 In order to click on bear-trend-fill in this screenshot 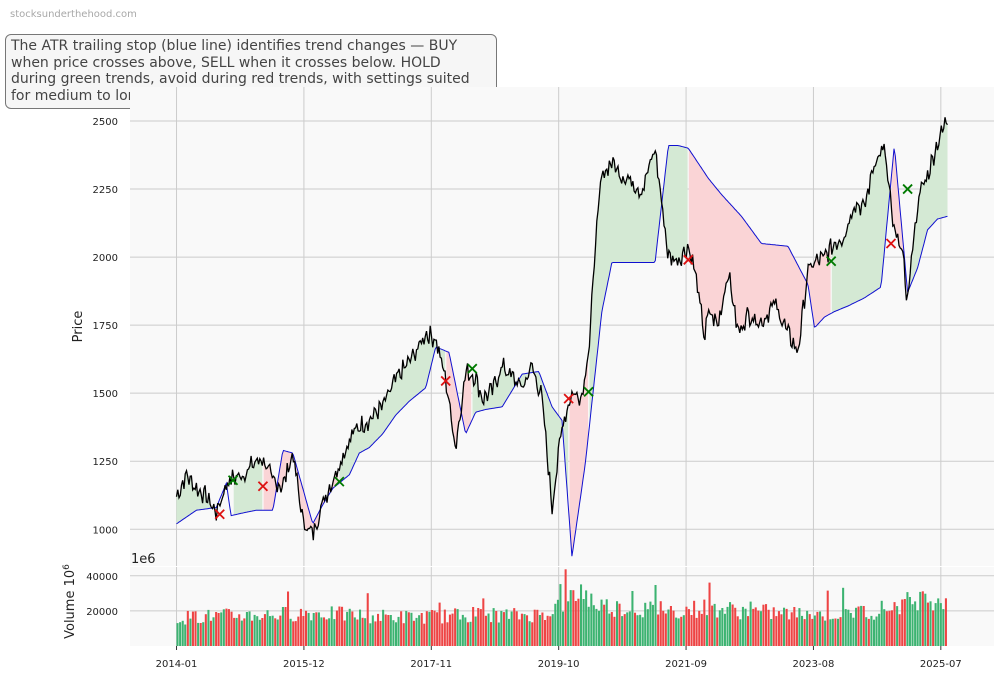, I will do `click(899, 224)`.